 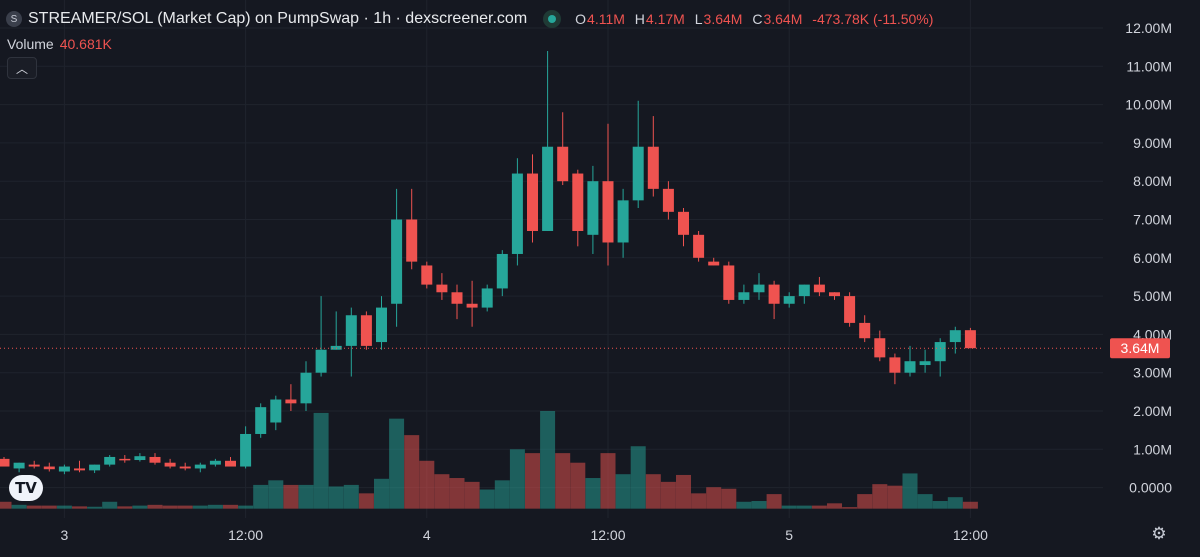 What do you see at coordinates (723, 19) in the screenshot?
I see `low-value: 3.64M` at bounding box center [723, 19].